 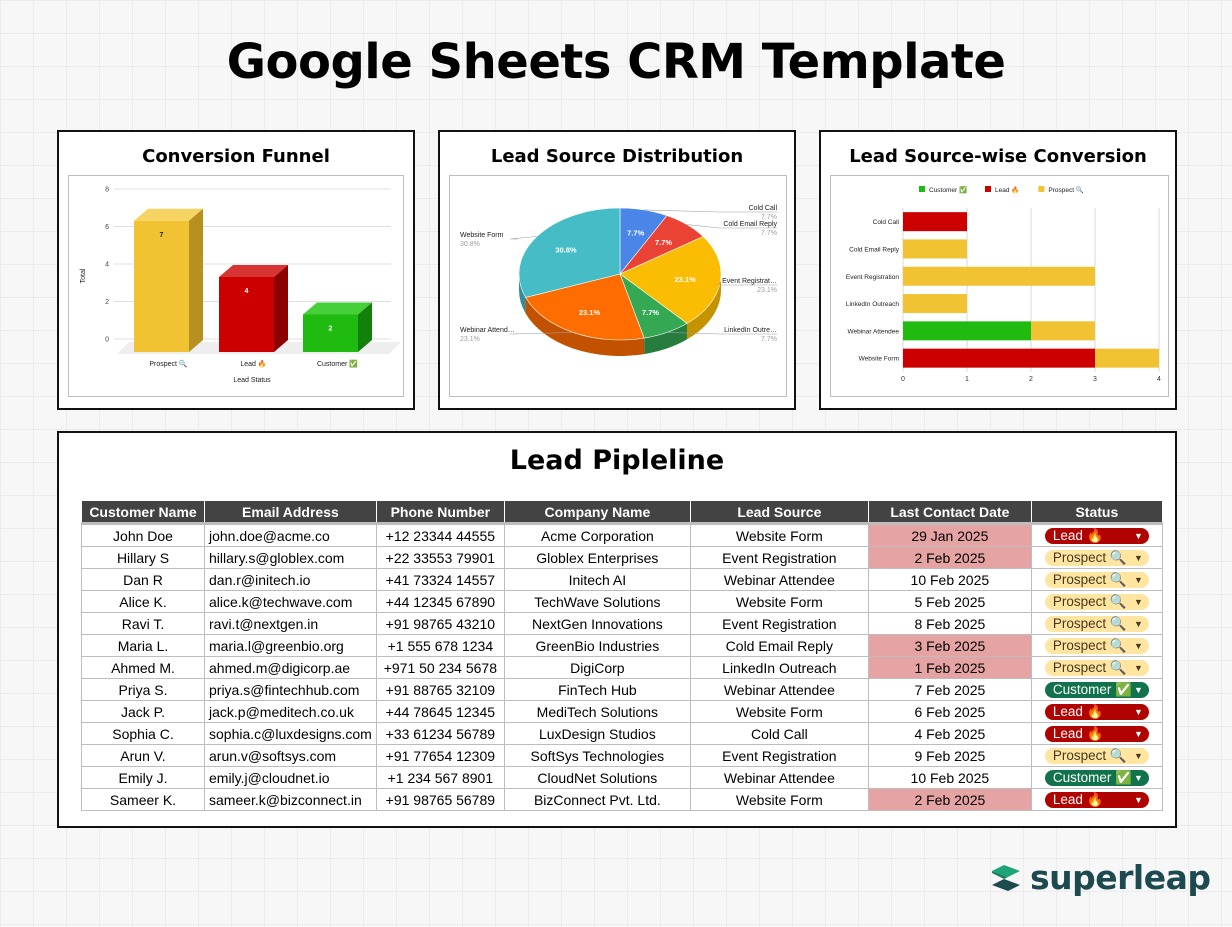 What do you see at coordinates (290, 733) in the screenshot?
I see `cell-email: sophia.c@luxdesigns.com` at bounding box center [290, 733].